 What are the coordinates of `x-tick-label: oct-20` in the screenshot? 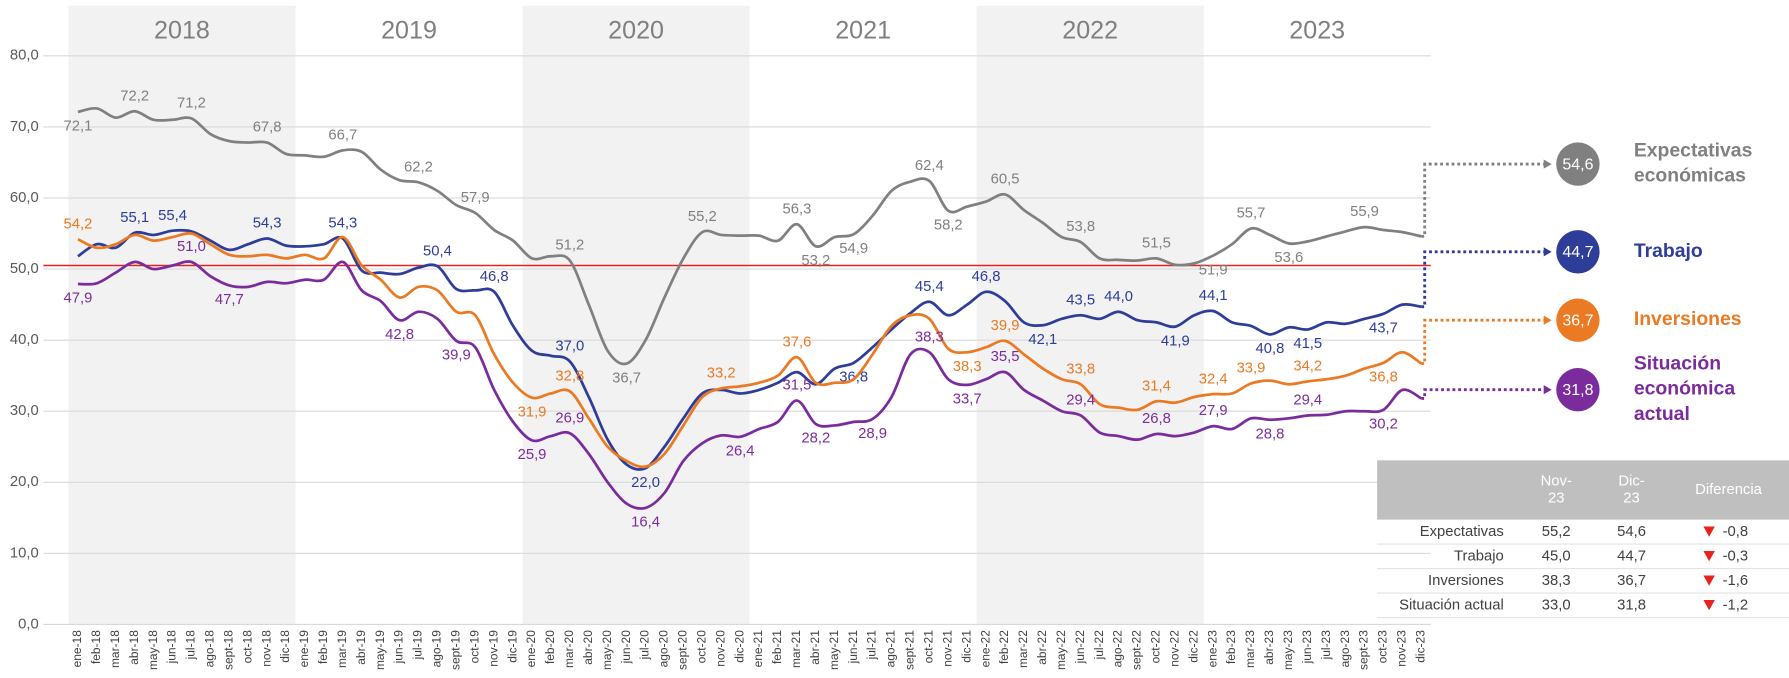 It's located at (701, 647).